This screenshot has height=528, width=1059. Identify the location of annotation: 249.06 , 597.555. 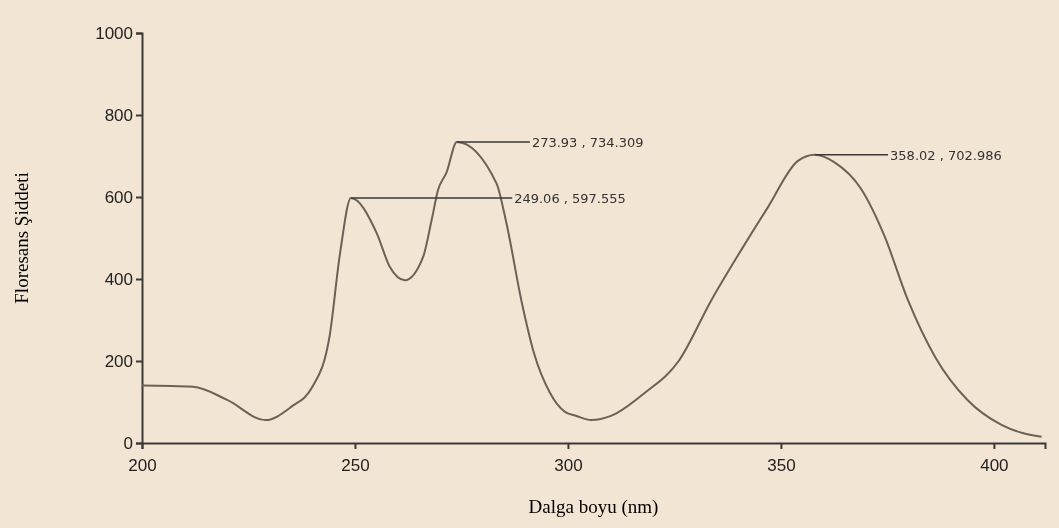
(570, 198).